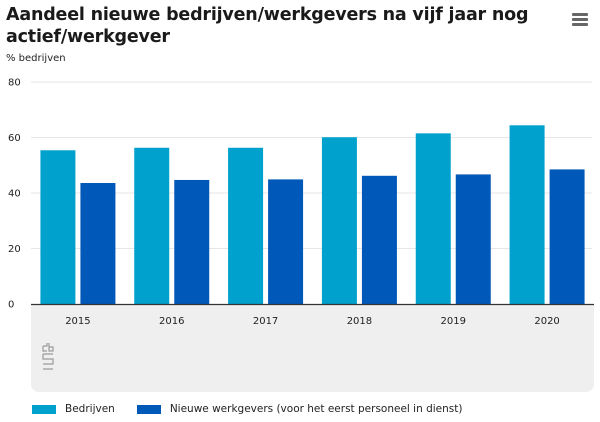 The width and height of the screenshot is (600, 422). Describe the element at coordinates (473, 239) in the screenshot. I see `bar-werkgevers-2019` at that location.